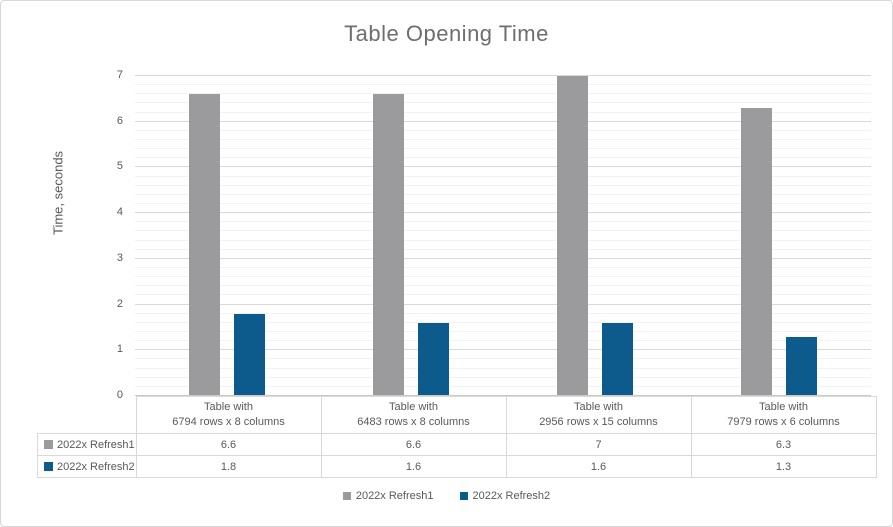 The height and width of the screenshot is (527, 893). What do you see at coordinates (446, 33) in the screenshot?
I see `chart-title: Table Opening Time` at bounding box center [446, 33].